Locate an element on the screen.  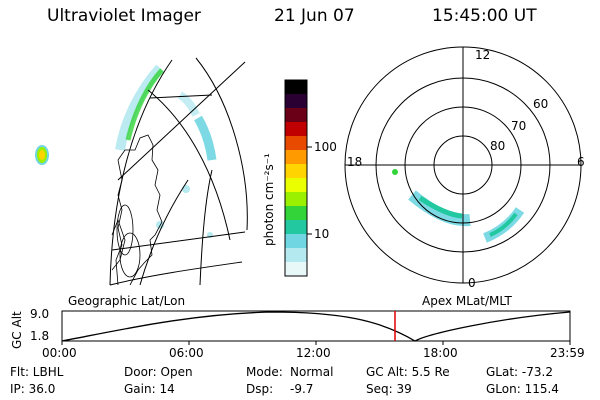
polar-point is located at coordinates (395, 172).